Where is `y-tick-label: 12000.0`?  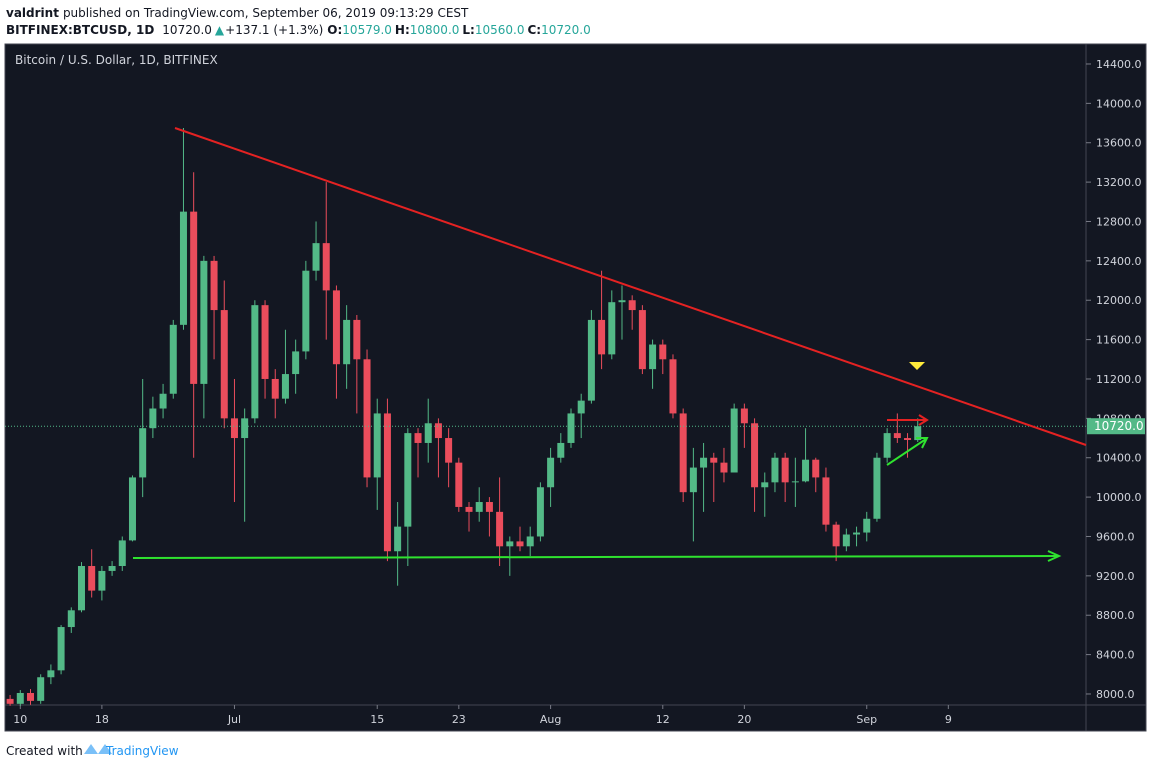
y-tick-label: 12000.0 is located at coordinates (1119, 300).